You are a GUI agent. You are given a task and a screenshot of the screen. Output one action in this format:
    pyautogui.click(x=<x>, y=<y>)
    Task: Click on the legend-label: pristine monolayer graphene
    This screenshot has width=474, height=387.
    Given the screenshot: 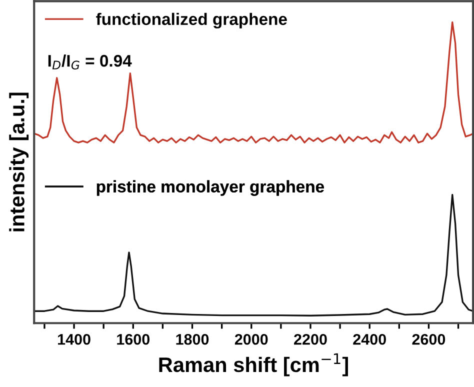 What is the action you would take?
    pyautogui.click(x=210, y=188)
    